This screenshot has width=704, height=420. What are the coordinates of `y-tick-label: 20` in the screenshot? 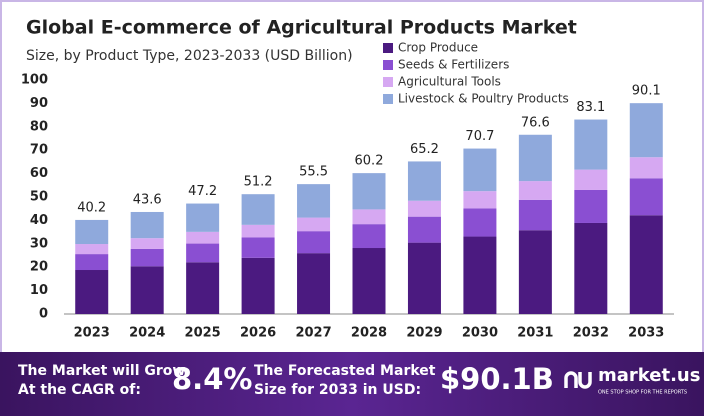 It's located at (39, 267).